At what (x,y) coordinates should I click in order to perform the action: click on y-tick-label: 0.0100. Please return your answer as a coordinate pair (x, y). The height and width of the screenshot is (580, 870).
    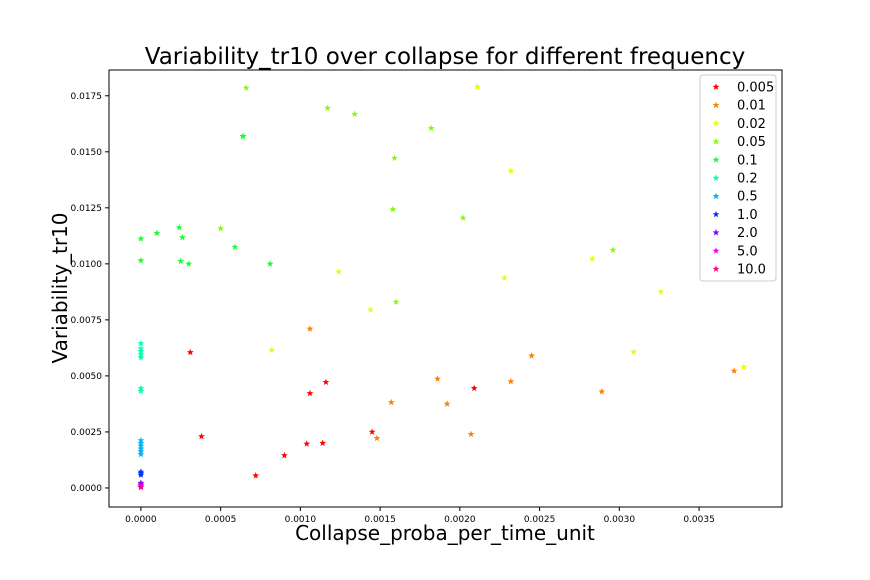
    Looking at the image, I should click on (87, 265).